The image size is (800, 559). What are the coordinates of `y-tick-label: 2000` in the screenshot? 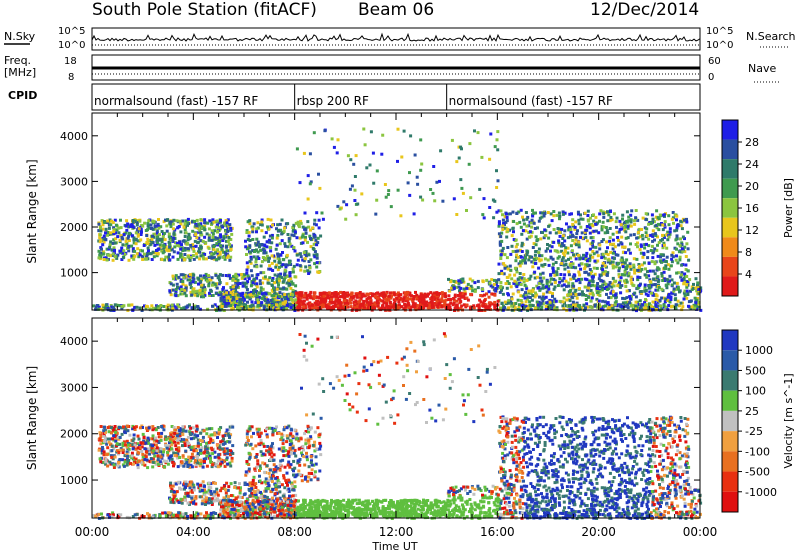 It's located at (74, 227).